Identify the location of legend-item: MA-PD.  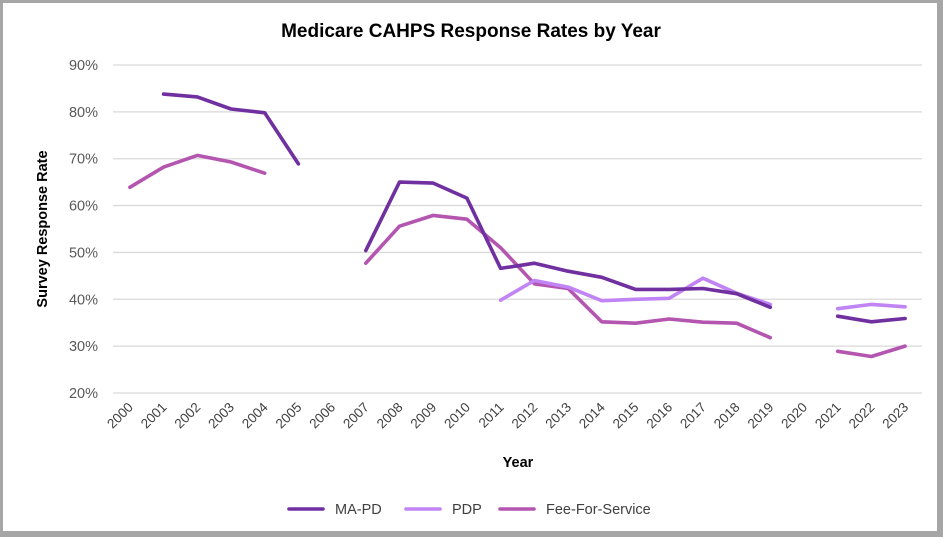
(334, 510).